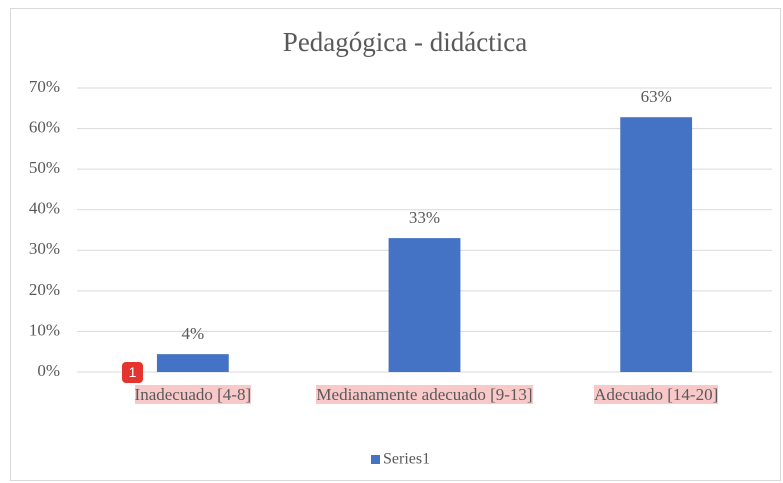 This screenshot has width=783, height=483. Describe the element at coordinates (44, 329) in the screenshot. I see `y-tick-label: 10%` at that location.